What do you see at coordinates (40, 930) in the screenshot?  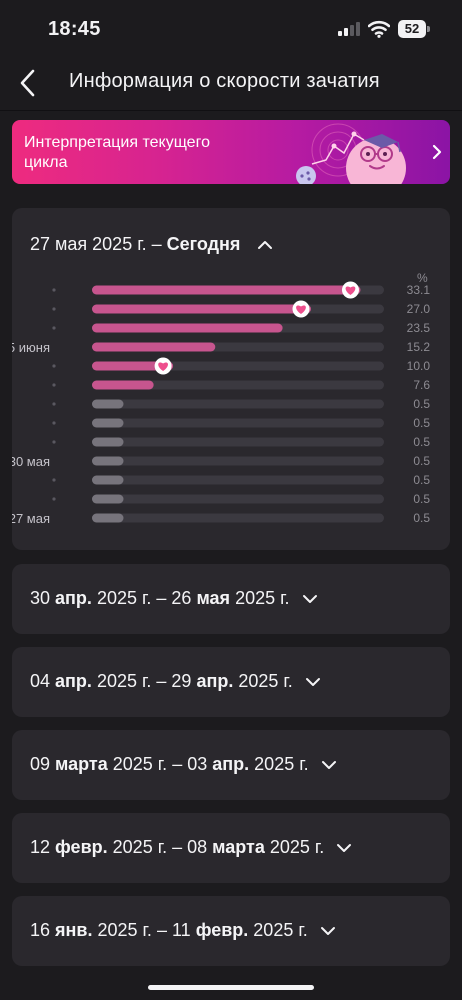 I see `period-start-day: 16` at bounding box center [40, 930].